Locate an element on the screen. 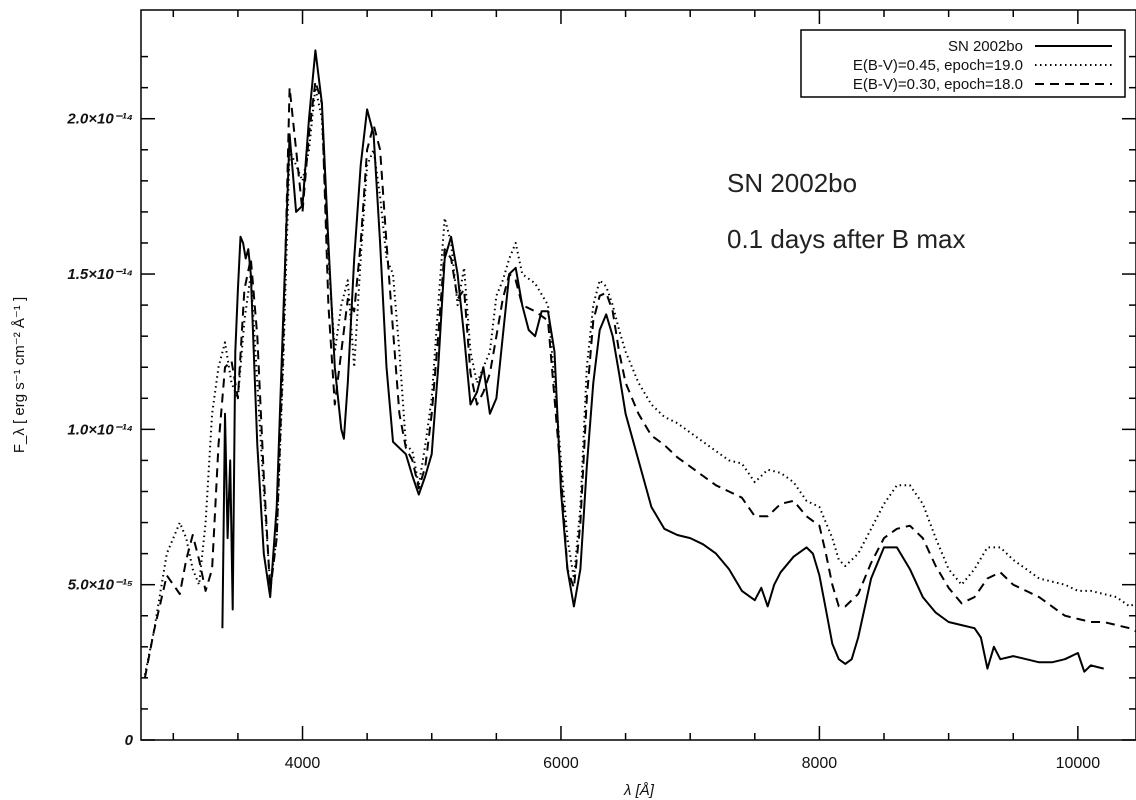 This screenshot has height=800, width=1136. annotation-epoch: 0.1 days after B max is located at coordinates (846, 239).